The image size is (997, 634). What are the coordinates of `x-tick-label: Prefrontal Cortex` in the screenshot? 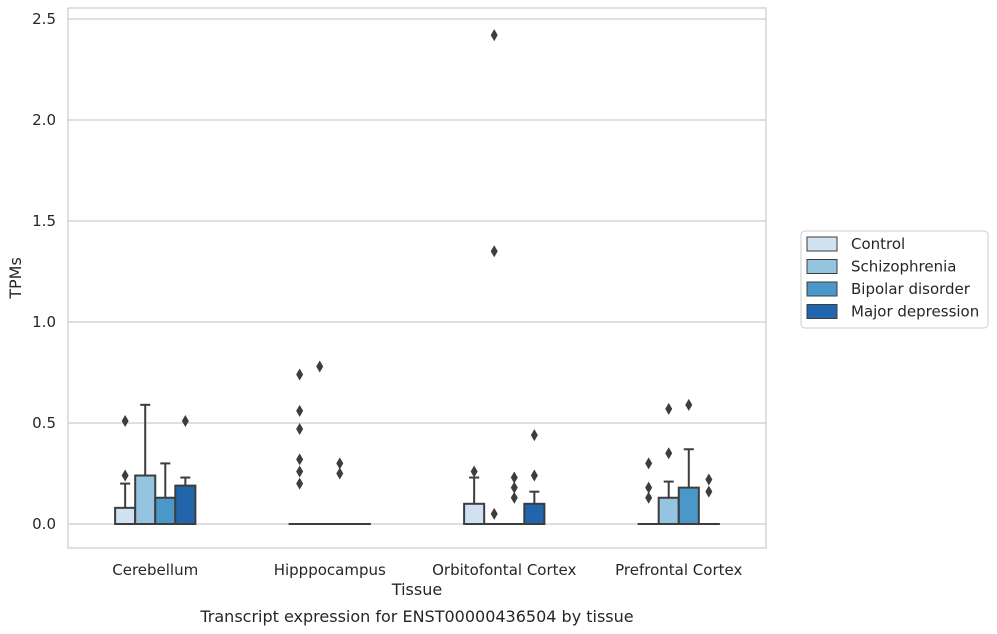 It's located at (678, 570).